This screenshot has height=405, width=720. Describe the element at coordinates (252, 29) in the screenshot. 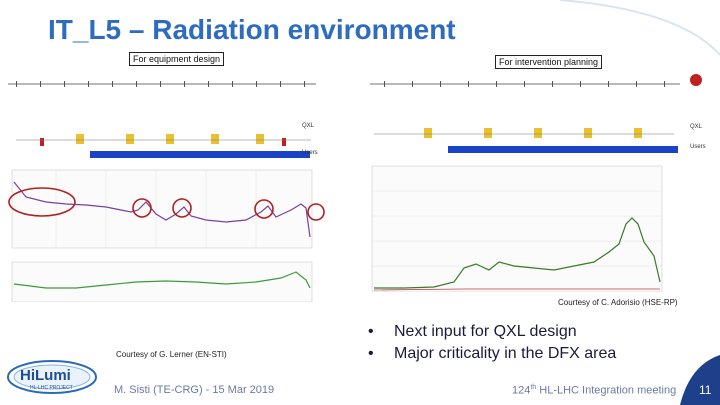

I see `slide-title: IT_L5 – Radiation environment` at that location.